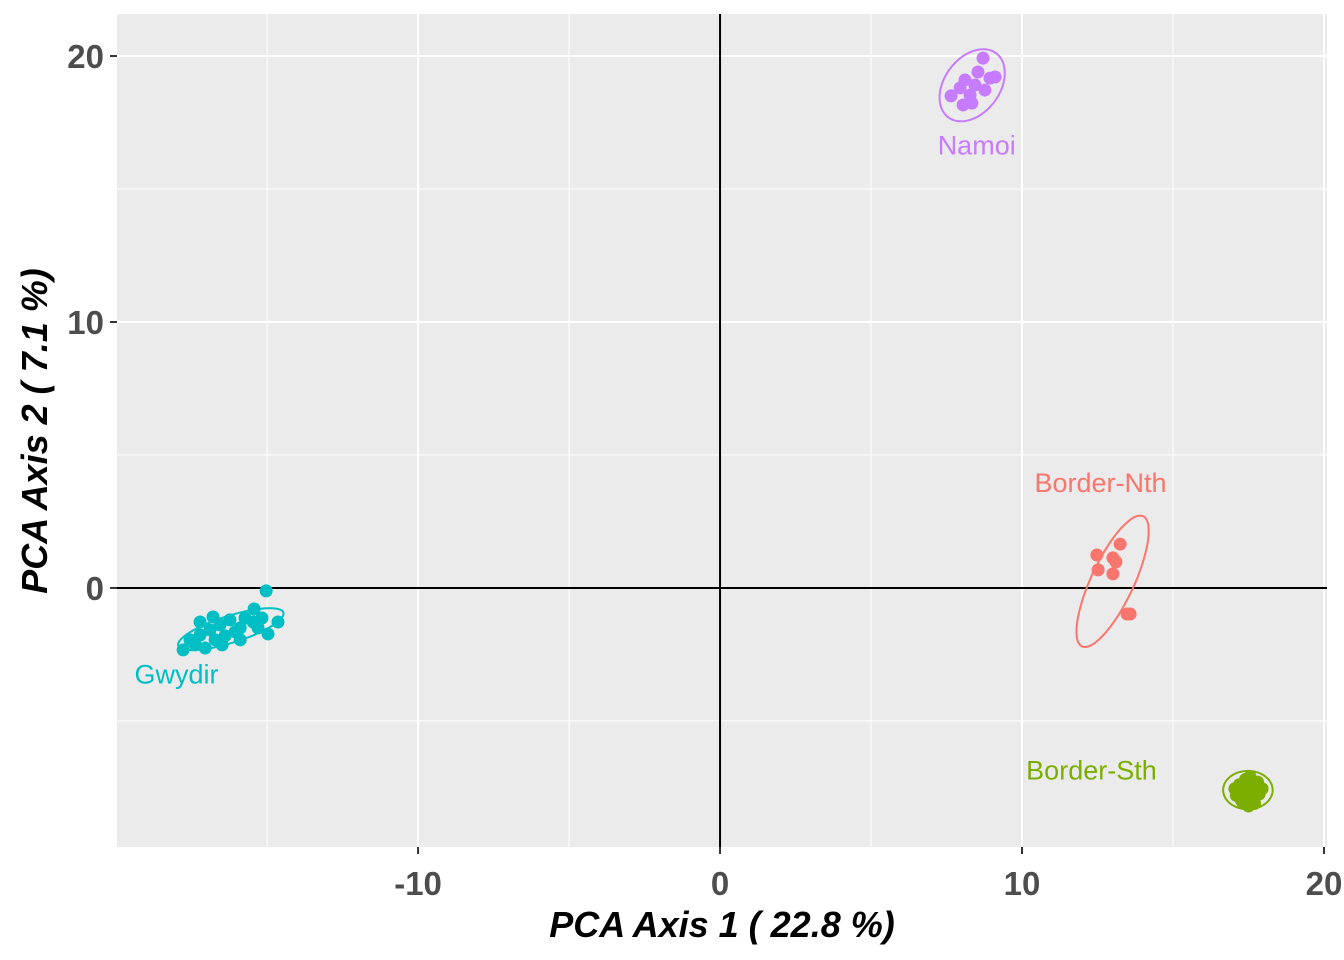 Image resolution: width=1344 pixels, height=960 pixels. Describe the element at coordinates (868, 883) in the screenshot. I see `x-tick-labels: -10 0 10 20` at that location.